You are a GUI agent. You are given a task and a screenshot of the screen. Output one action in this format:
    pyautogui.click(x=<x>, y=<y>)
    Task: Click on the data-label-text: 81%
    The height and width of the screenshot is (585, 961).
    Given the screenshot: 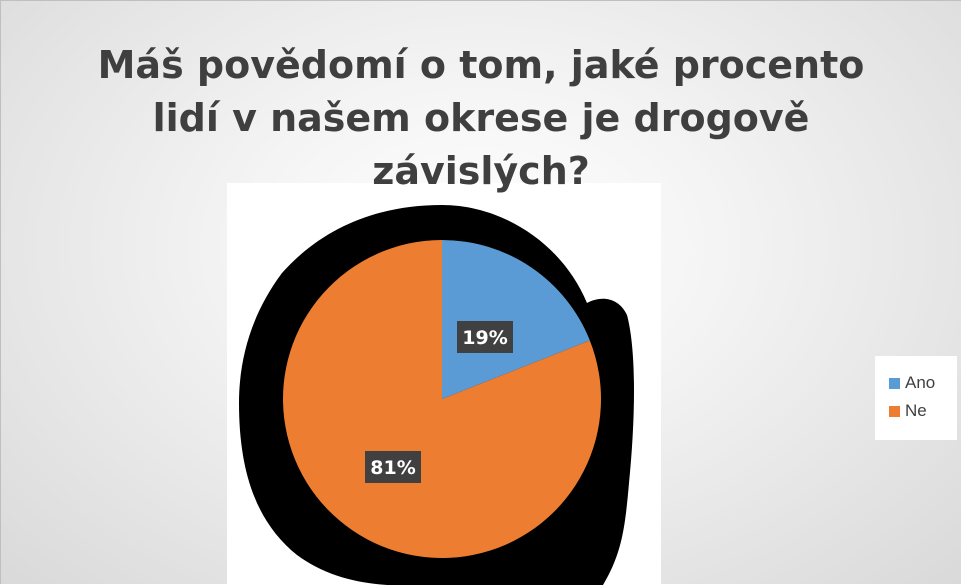 What is the action you would take?
    pyautogui.click(x=392, y=468)
    